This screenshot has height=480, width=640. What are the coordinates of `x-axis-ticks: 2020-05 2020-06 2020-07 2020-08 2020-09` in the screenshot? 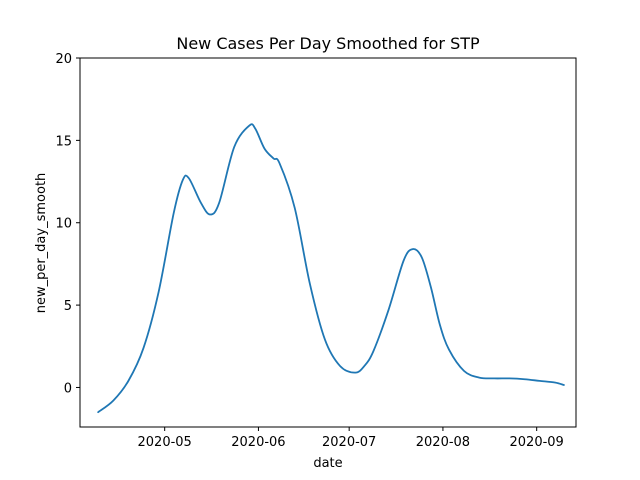 It's located at (351, 438).